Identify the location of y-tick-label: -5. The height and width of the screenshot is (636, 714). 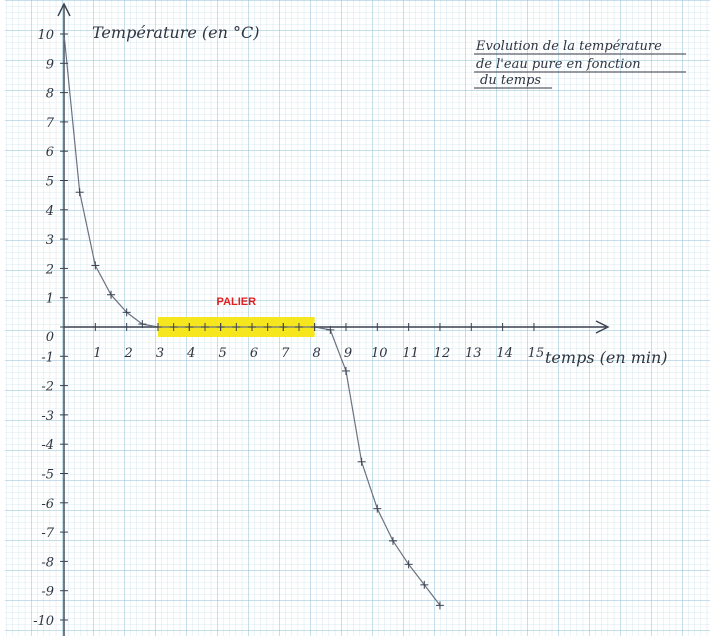
(47, 475).